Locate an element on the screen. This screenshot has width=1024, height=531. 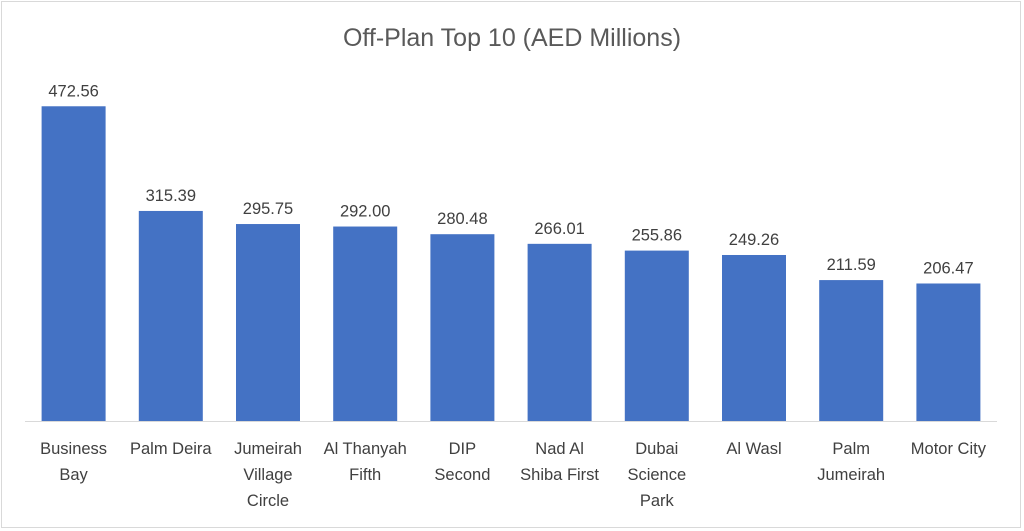
chart-title: Off-Plan Top 10 (AED Millions) is located at coordinates (512, 38).